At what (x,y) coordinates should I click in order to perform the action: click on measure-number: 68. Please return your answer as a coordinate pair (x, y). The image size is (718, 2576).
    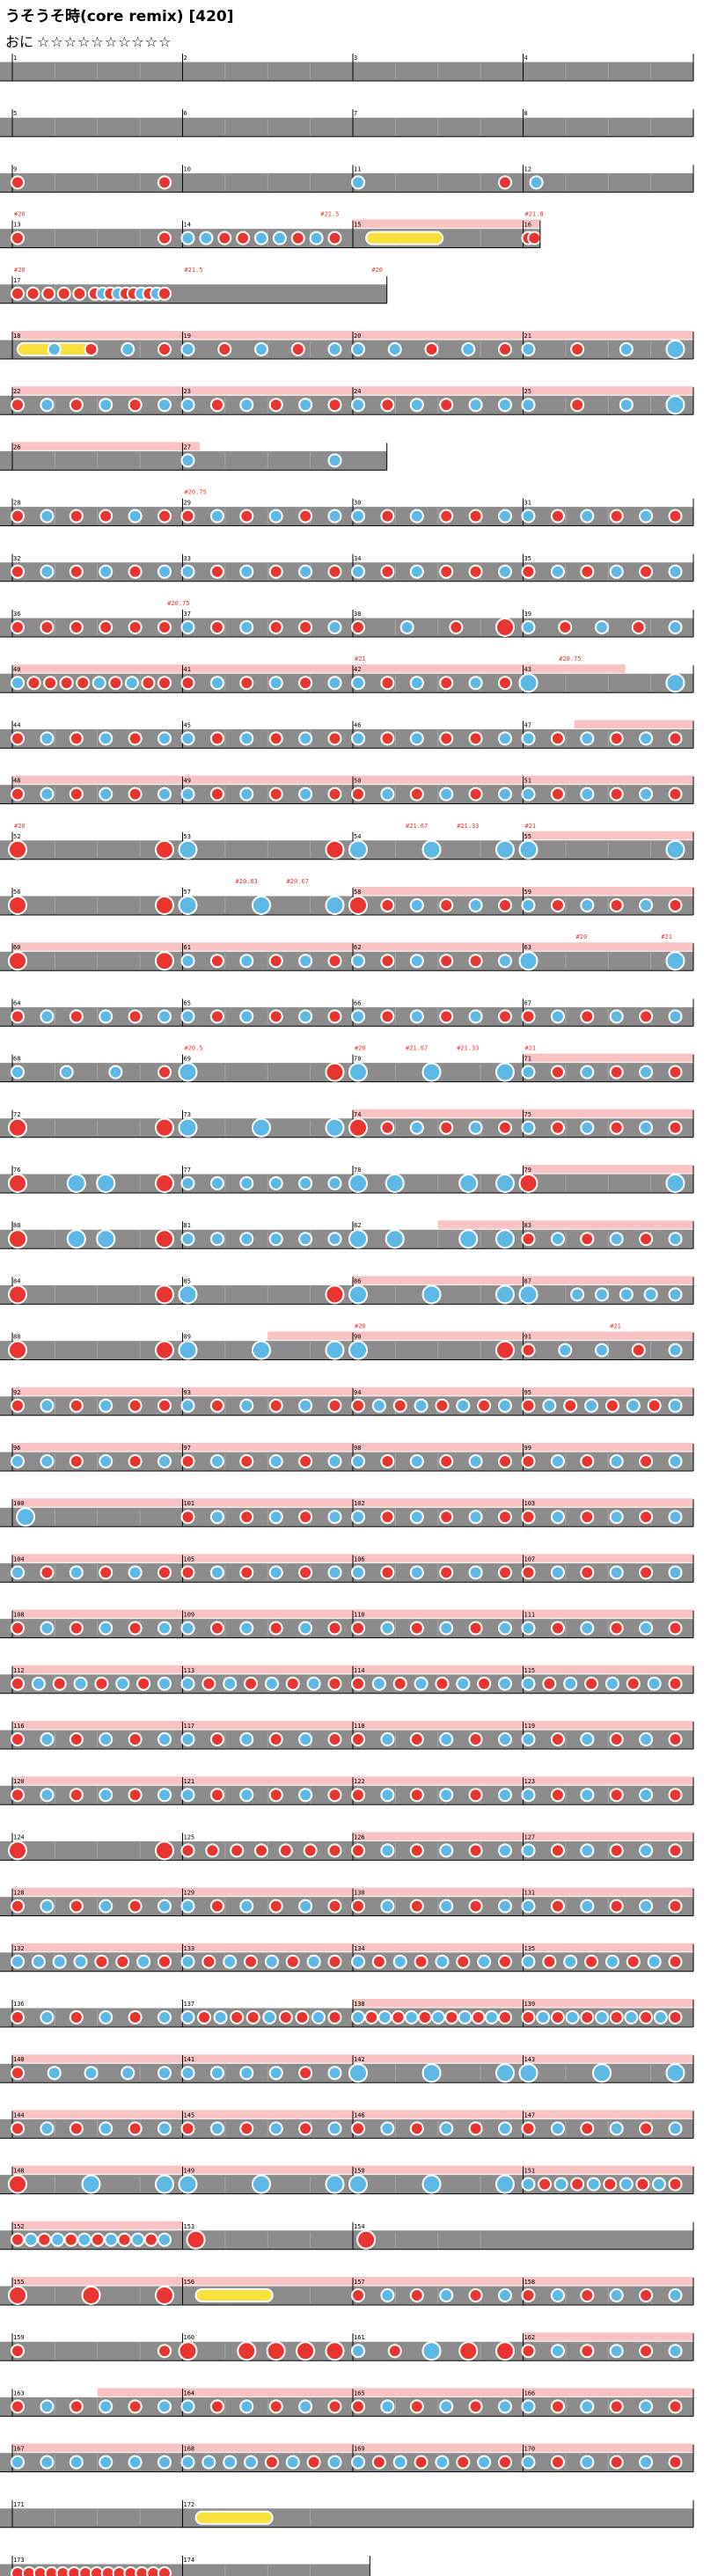
    Looking at the image, I should click on (16, 1059).